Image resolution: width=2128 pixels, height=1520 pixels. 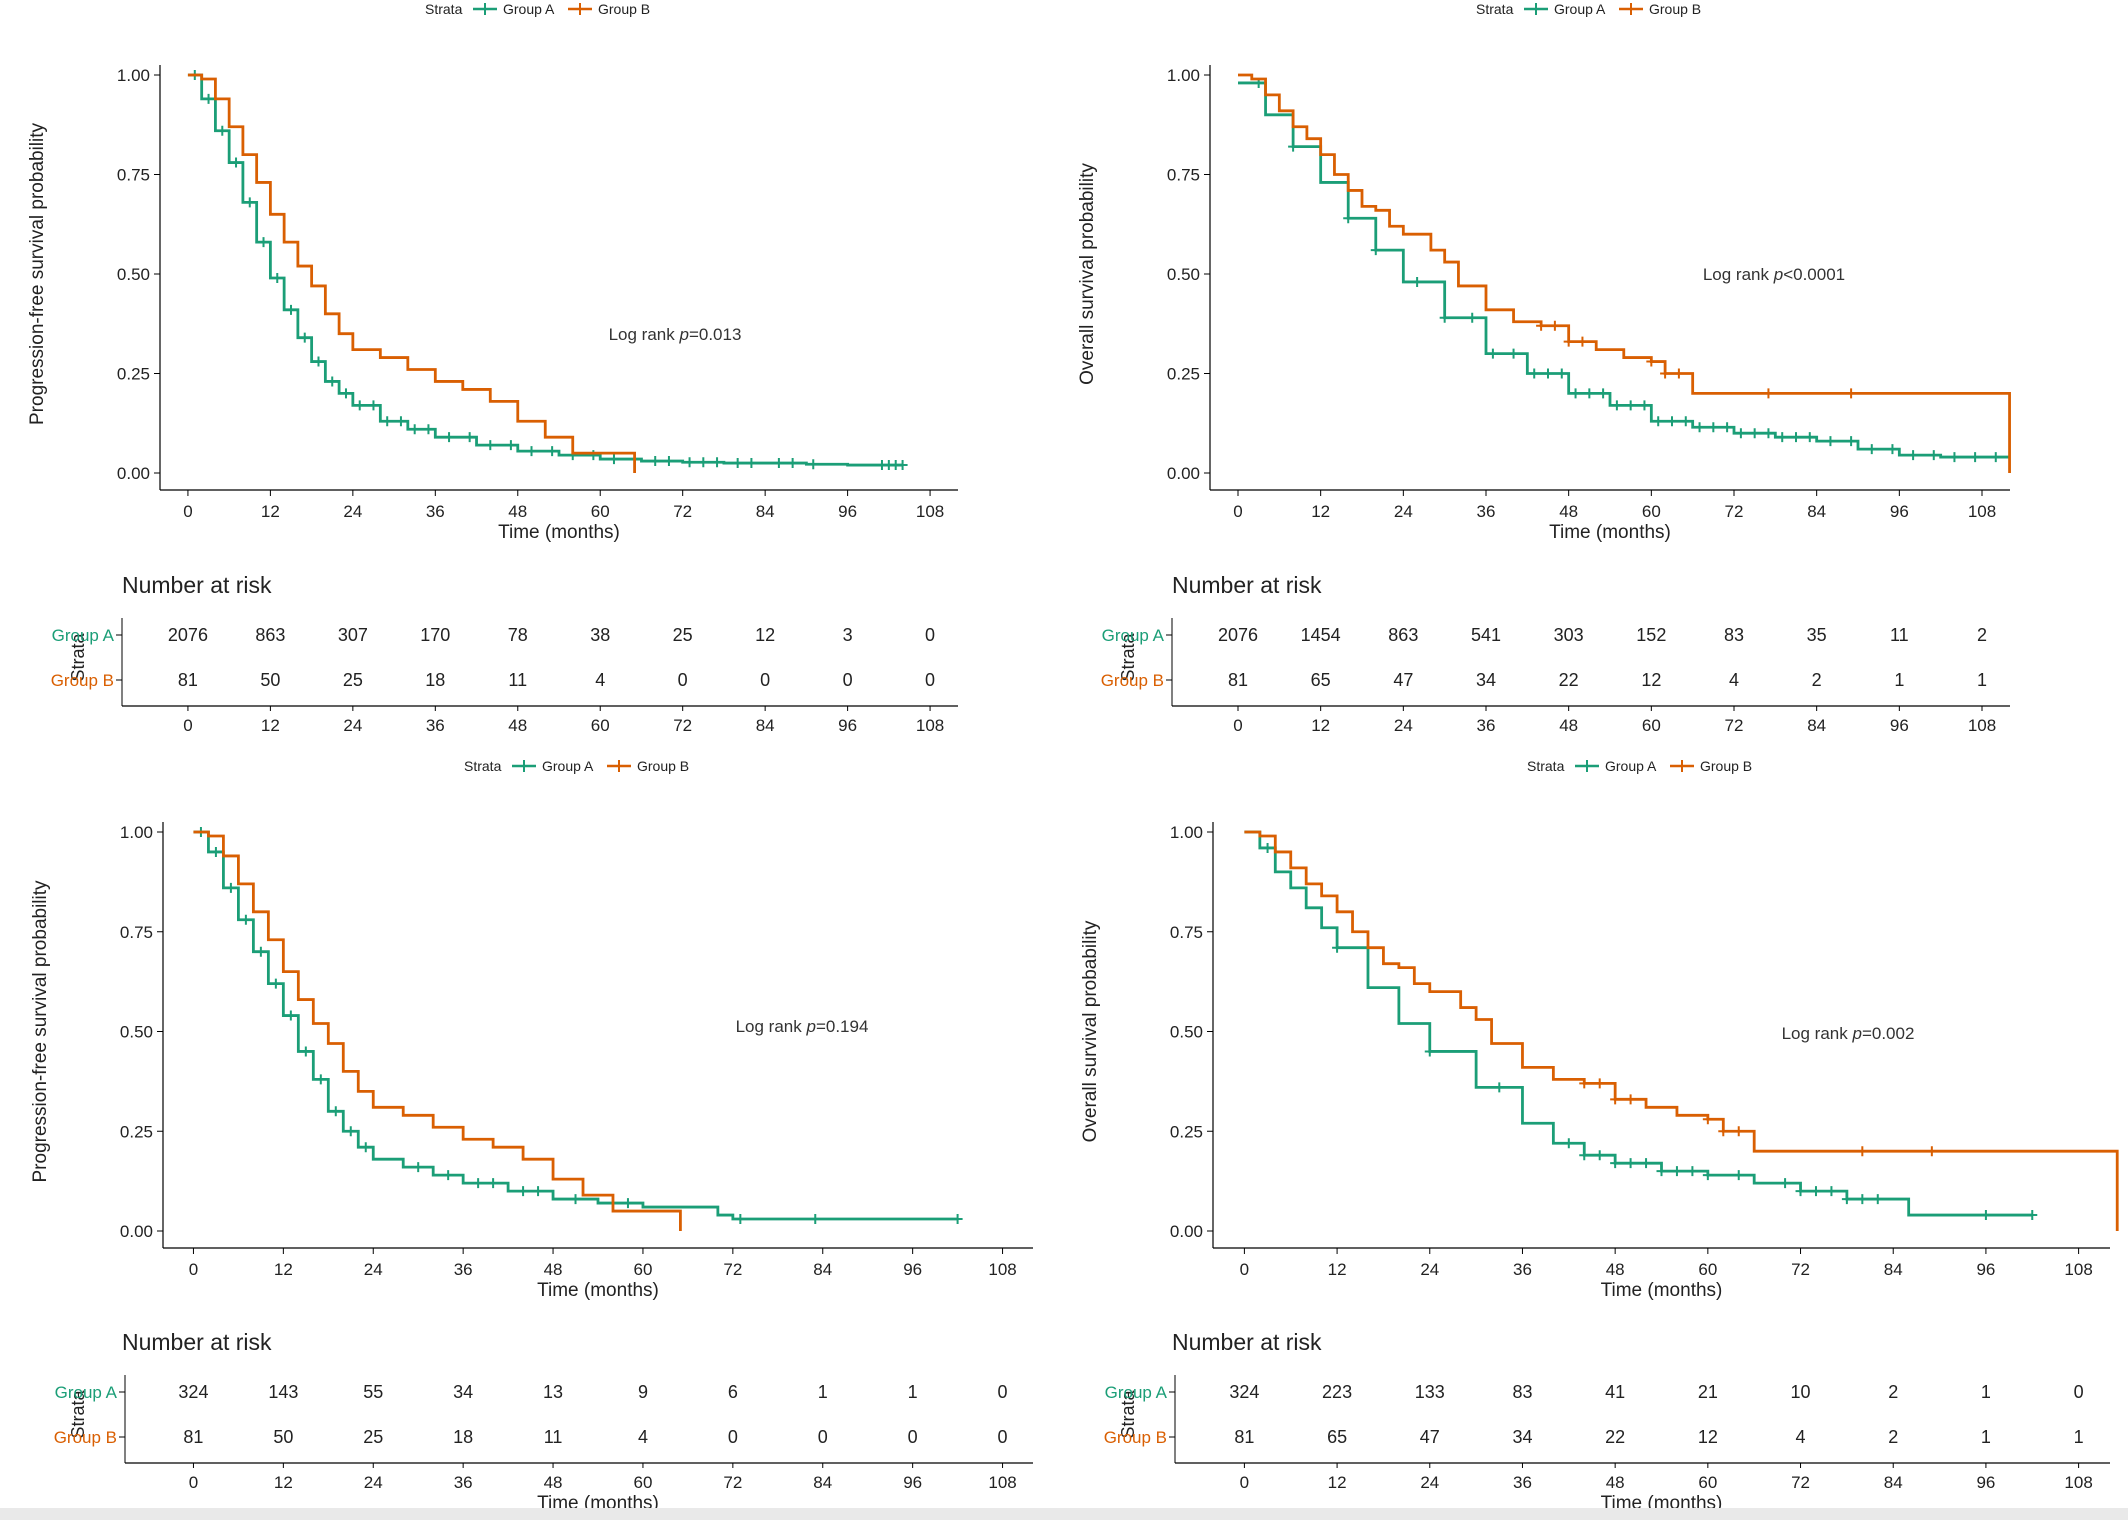 I want to click on risk-row-label: Group A, so click(x=1136, y=1392).